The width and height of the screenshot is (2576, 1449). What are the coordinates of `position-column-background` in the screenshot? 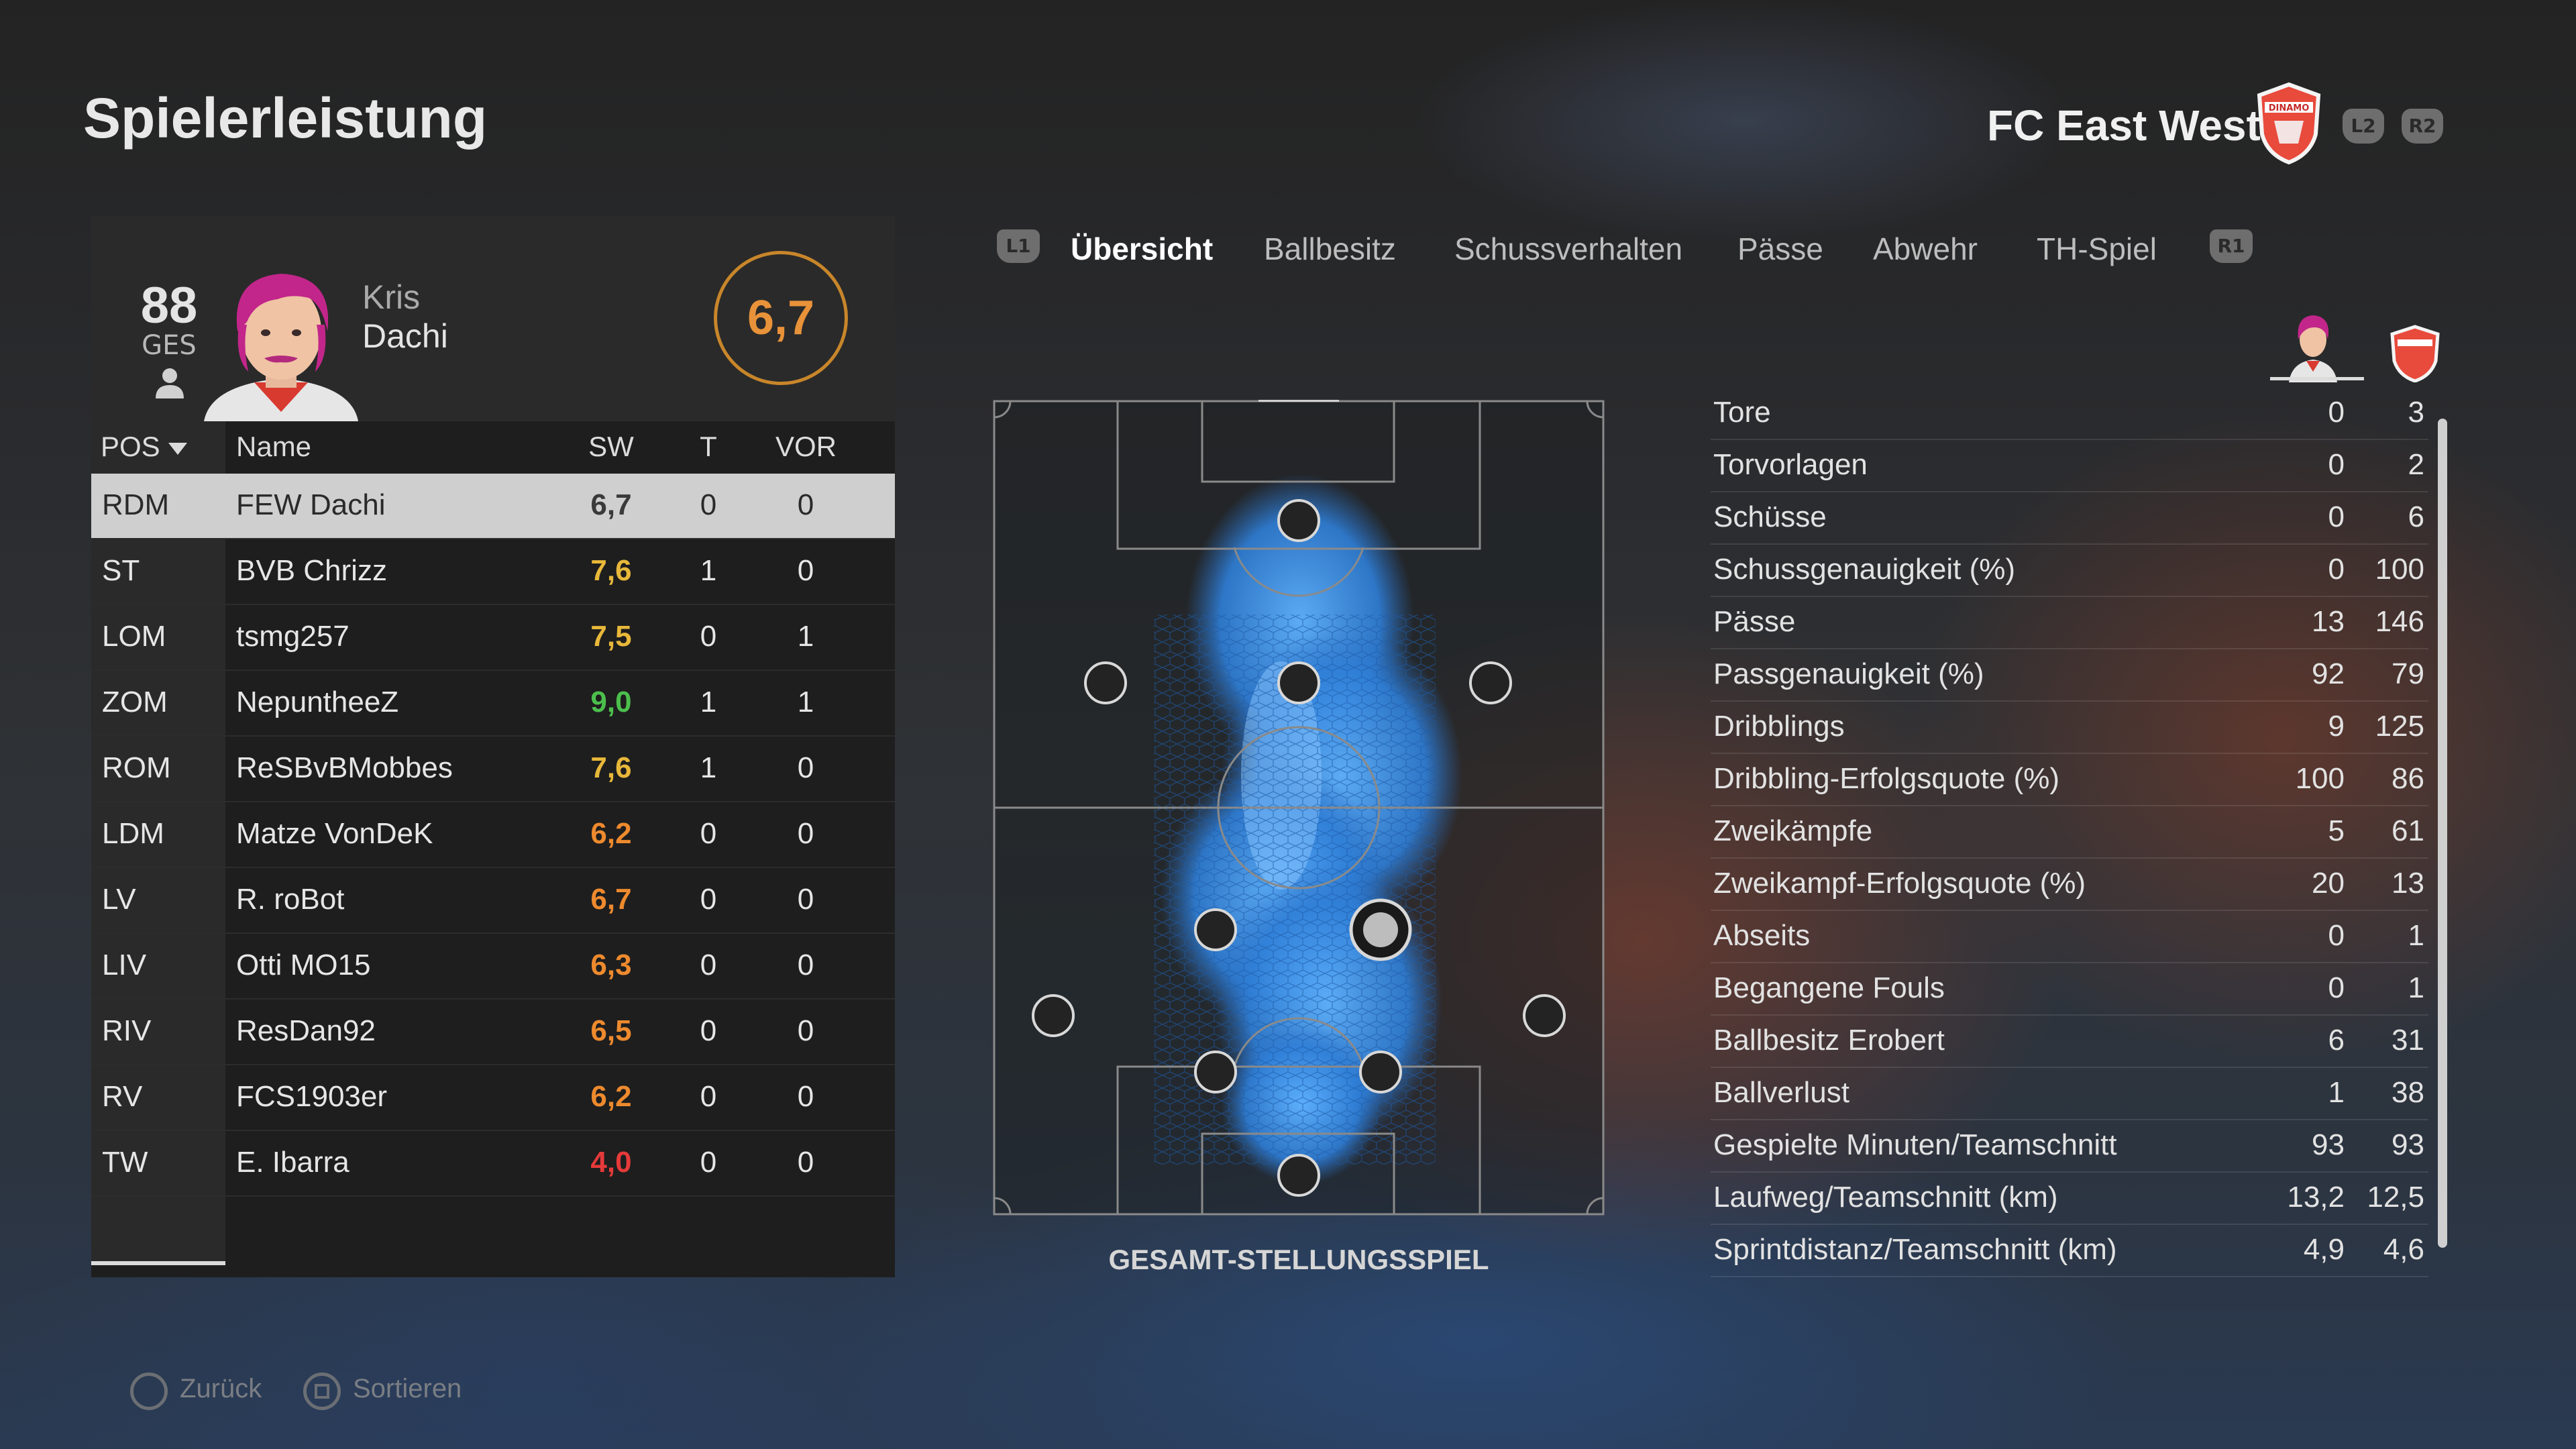 It's located at (158, 842).